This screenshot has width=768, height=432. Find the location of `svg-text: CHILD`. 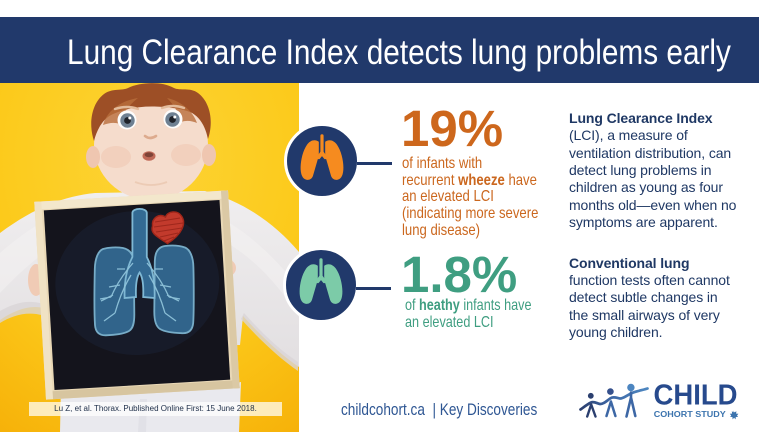

svg-text: CHILD is located at coordinates (696, 396).